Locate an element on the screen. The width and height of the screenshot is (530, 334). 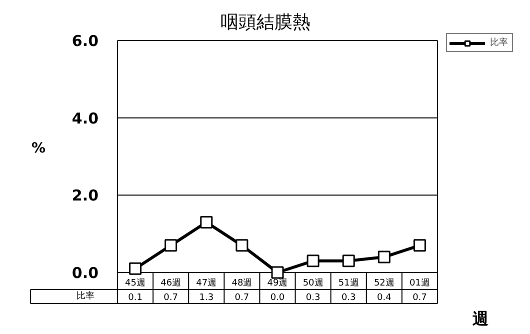
y-tick-label: 4.0 is located at coordinates (85, 118).